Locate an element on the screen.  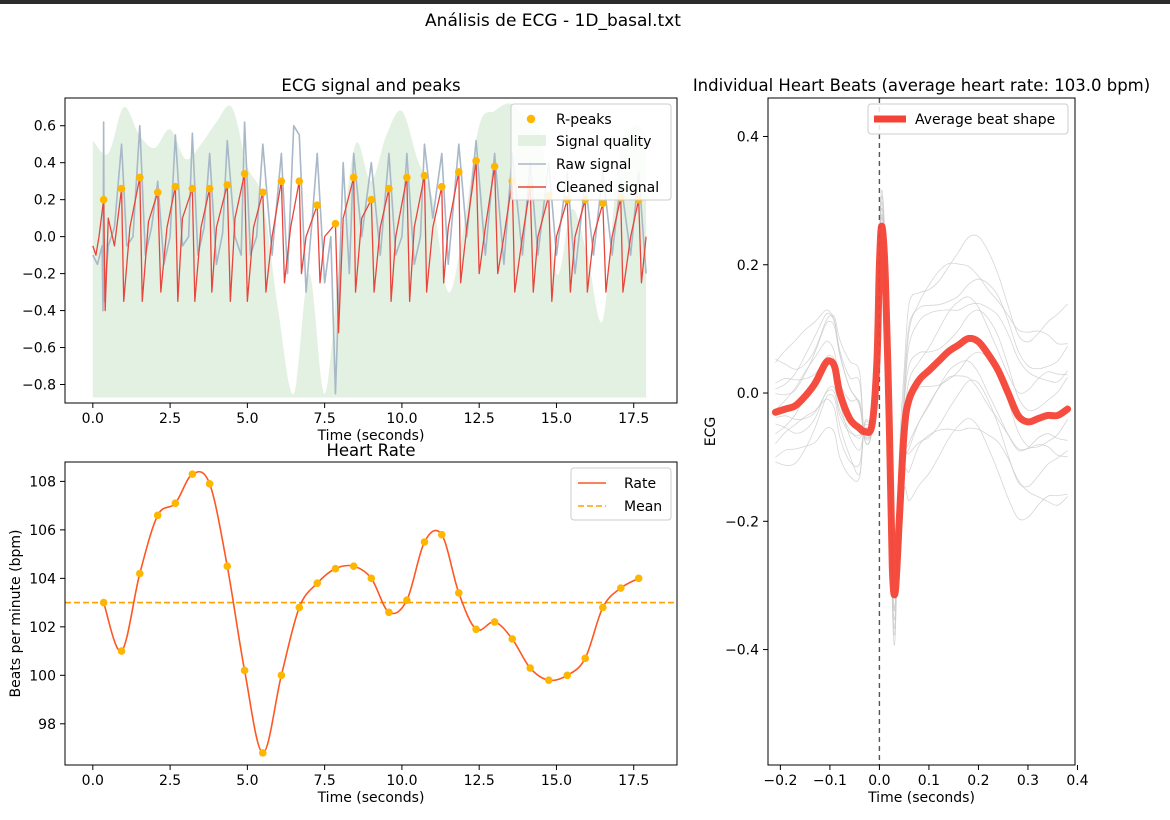
legend-label: Mean is located at coordinates (643, 507).